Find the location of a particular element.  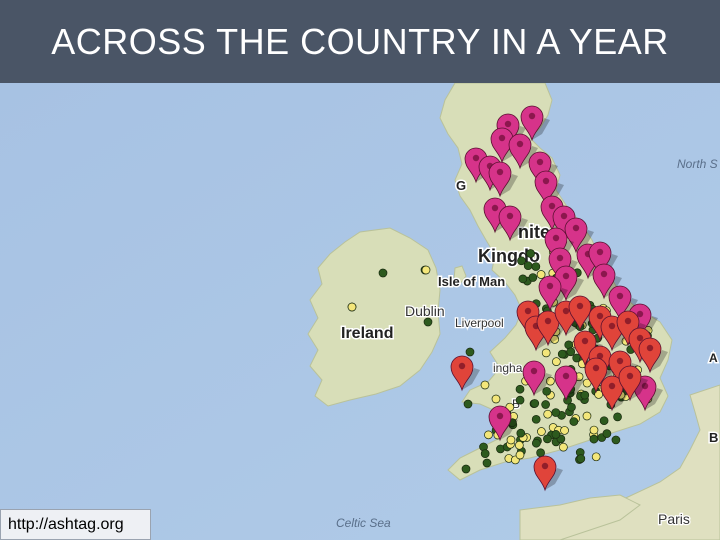

source-url: http://ashtag.org is located at coordinates (66, 524).